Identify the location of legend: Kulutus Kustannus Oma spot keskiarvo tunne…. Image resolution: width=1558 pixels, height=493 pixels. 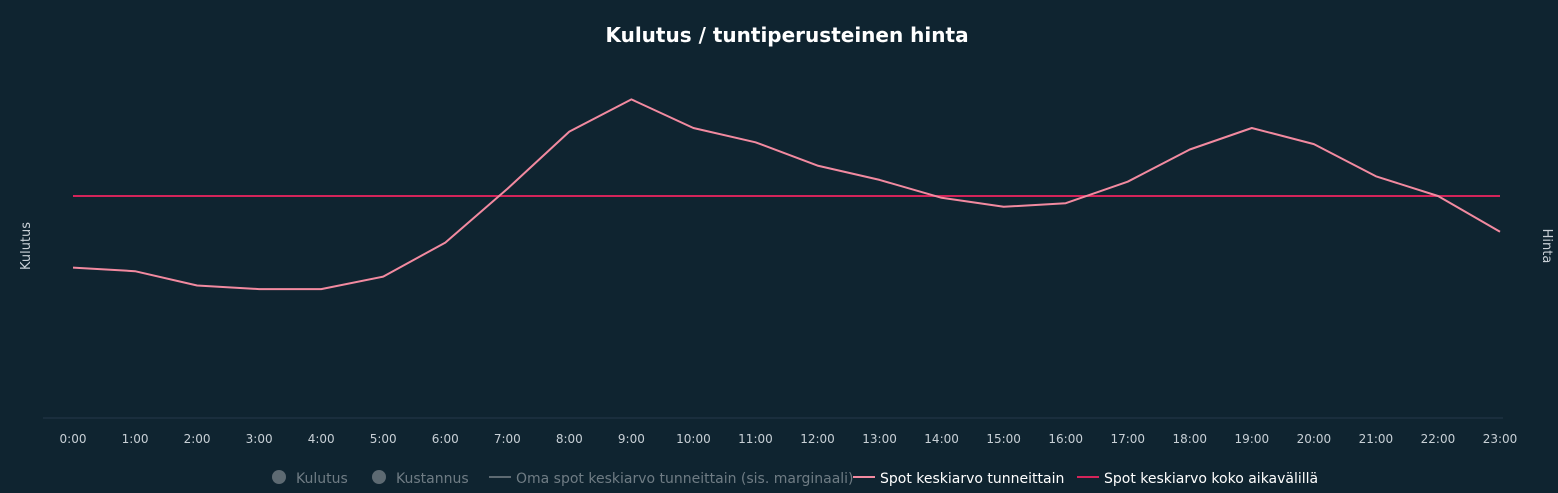
(795, 478).